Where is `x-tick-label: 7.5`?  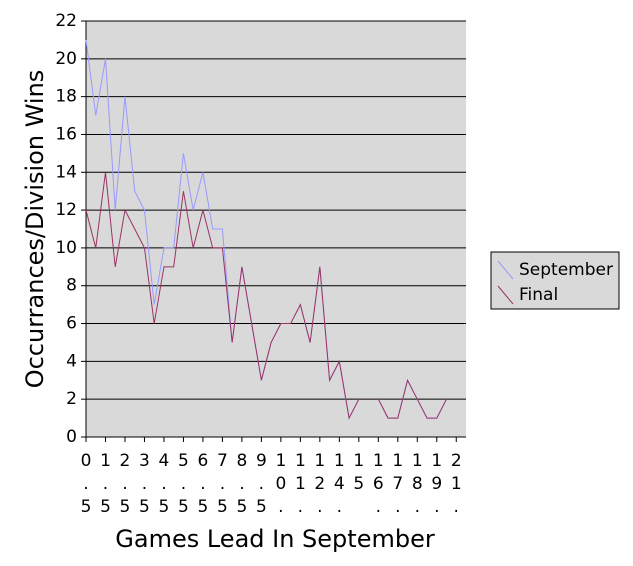
x-tick-label: 7.5 is located at coordinates (222, 484).